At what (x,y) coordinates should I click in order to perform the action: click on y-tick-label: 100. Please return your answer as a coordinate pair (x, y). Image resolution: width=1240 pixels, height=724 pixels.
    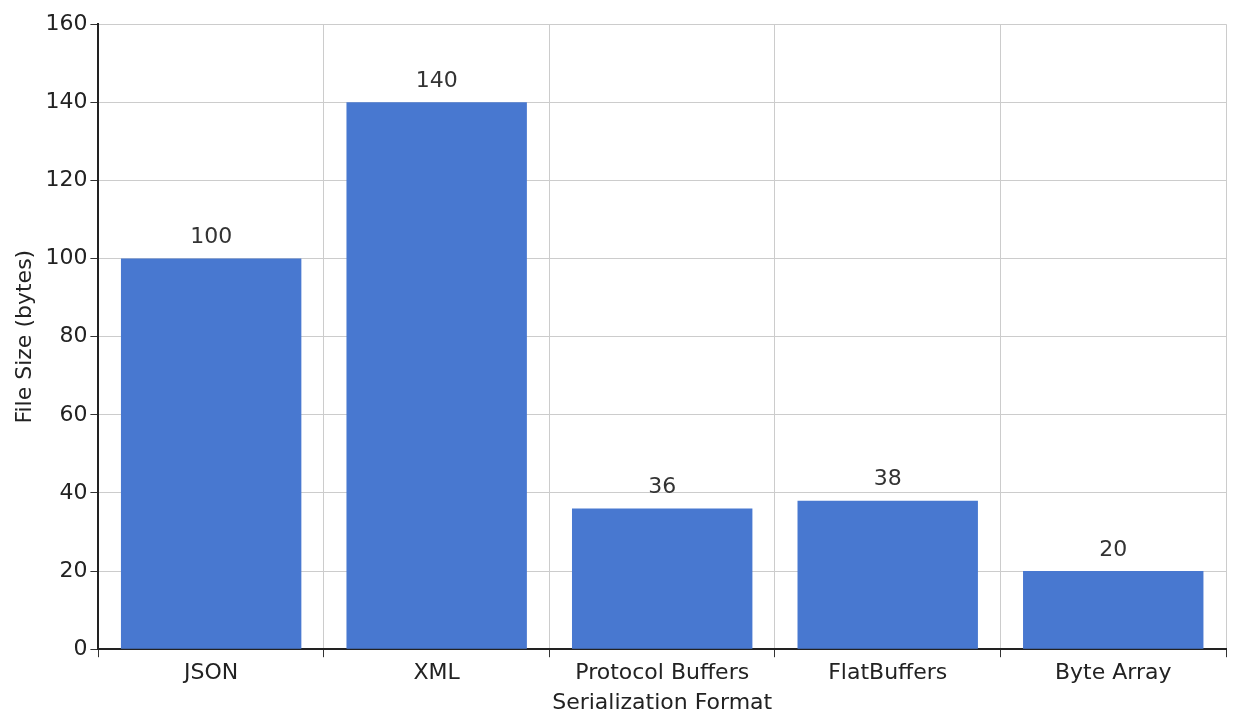
    Looking at the image, I should click on (66, 257).